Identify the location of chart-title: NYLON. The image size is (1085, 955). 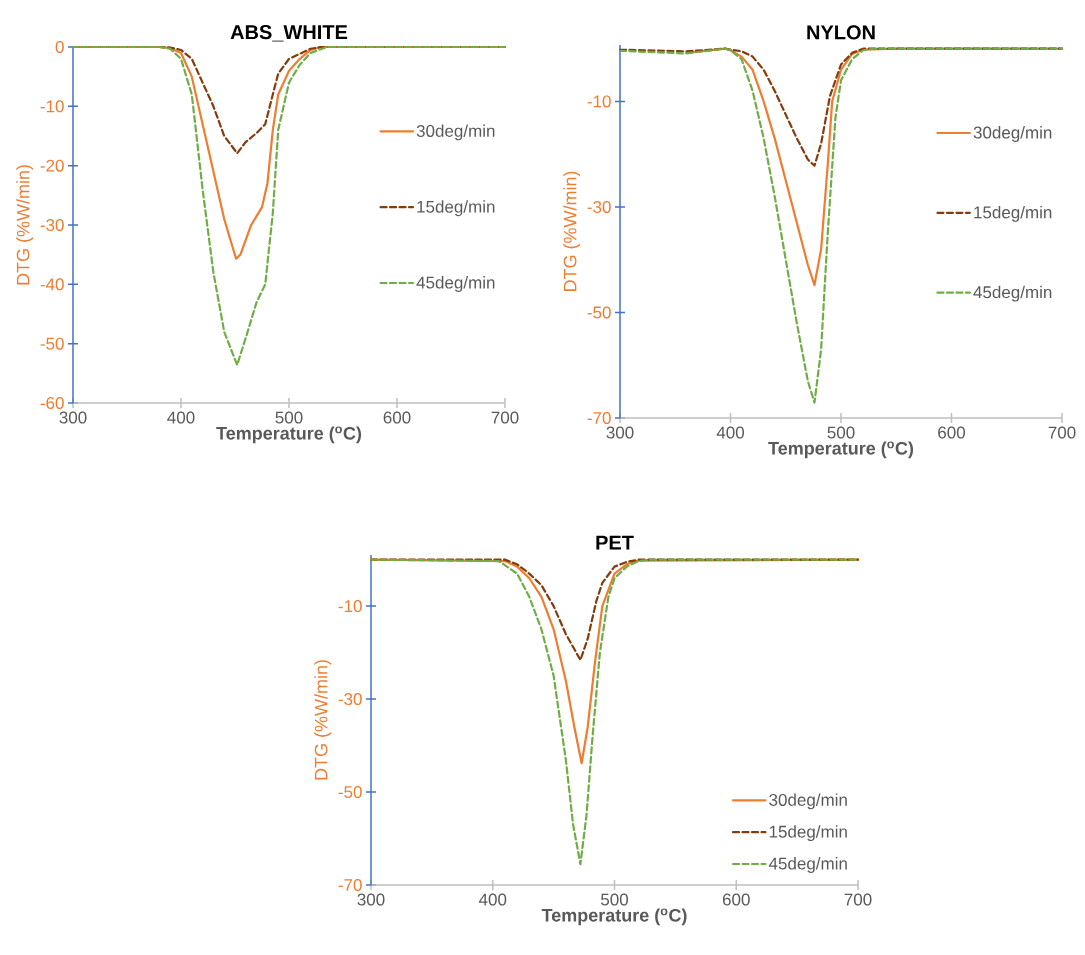
(841, 32).